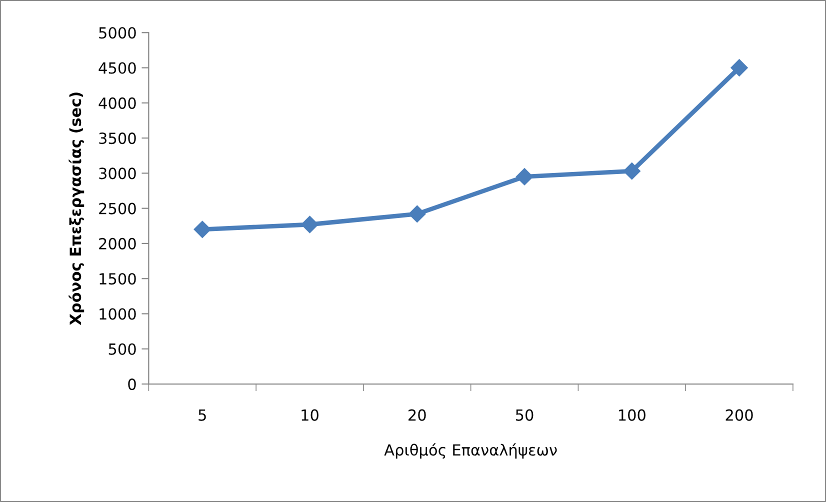 The height and width of the screenshot is (502, 826). What do you see at coordinates (118, 314) in the screenshot?
I see `y-tick-label: 1000` at bounding box center [118, 314].